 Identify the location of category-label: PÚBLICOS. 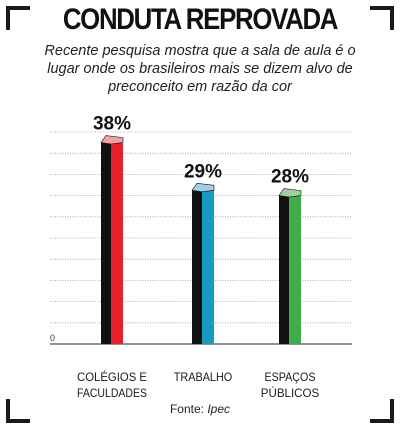
(290, 392).